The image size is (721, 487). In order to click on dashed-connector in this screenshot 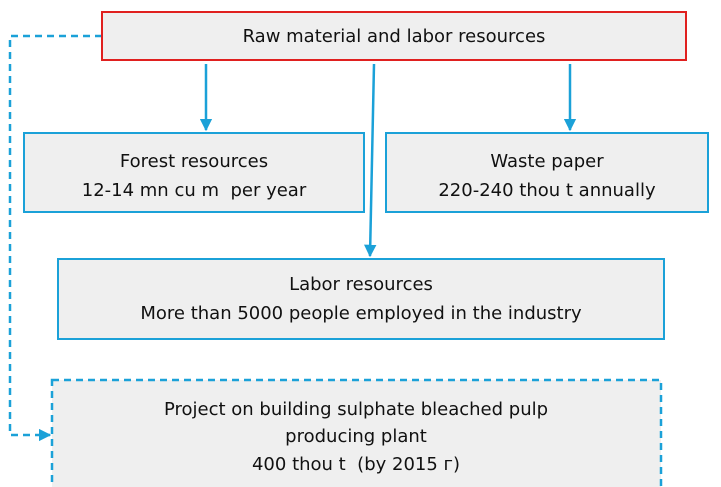, I will do `click(55, 238)`.